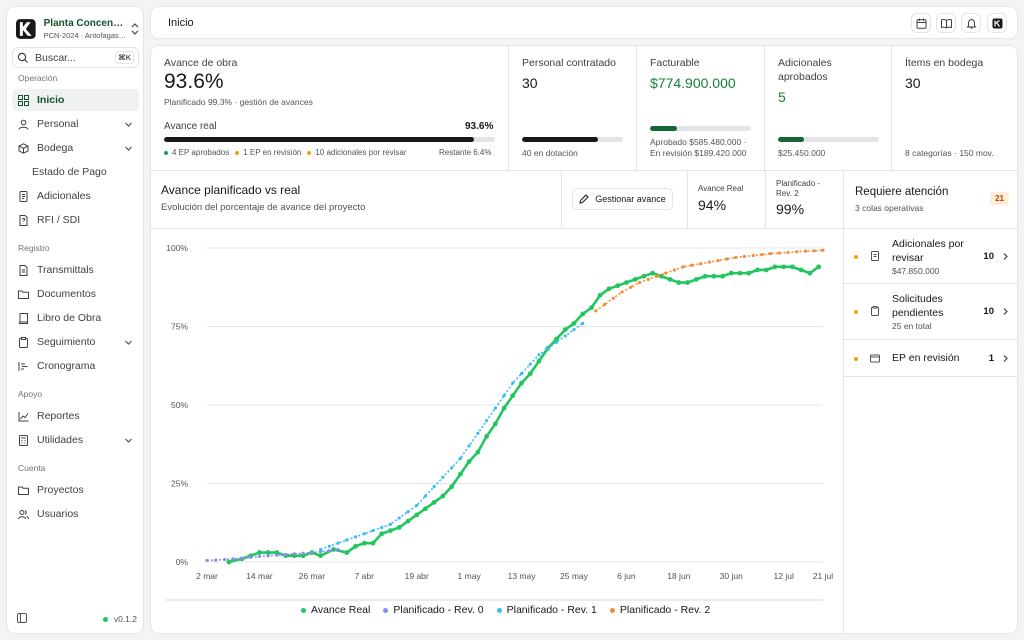  Describe the element at coordinates (790, 209) in the screenshot. I see `stat-value: 99%` at that location.